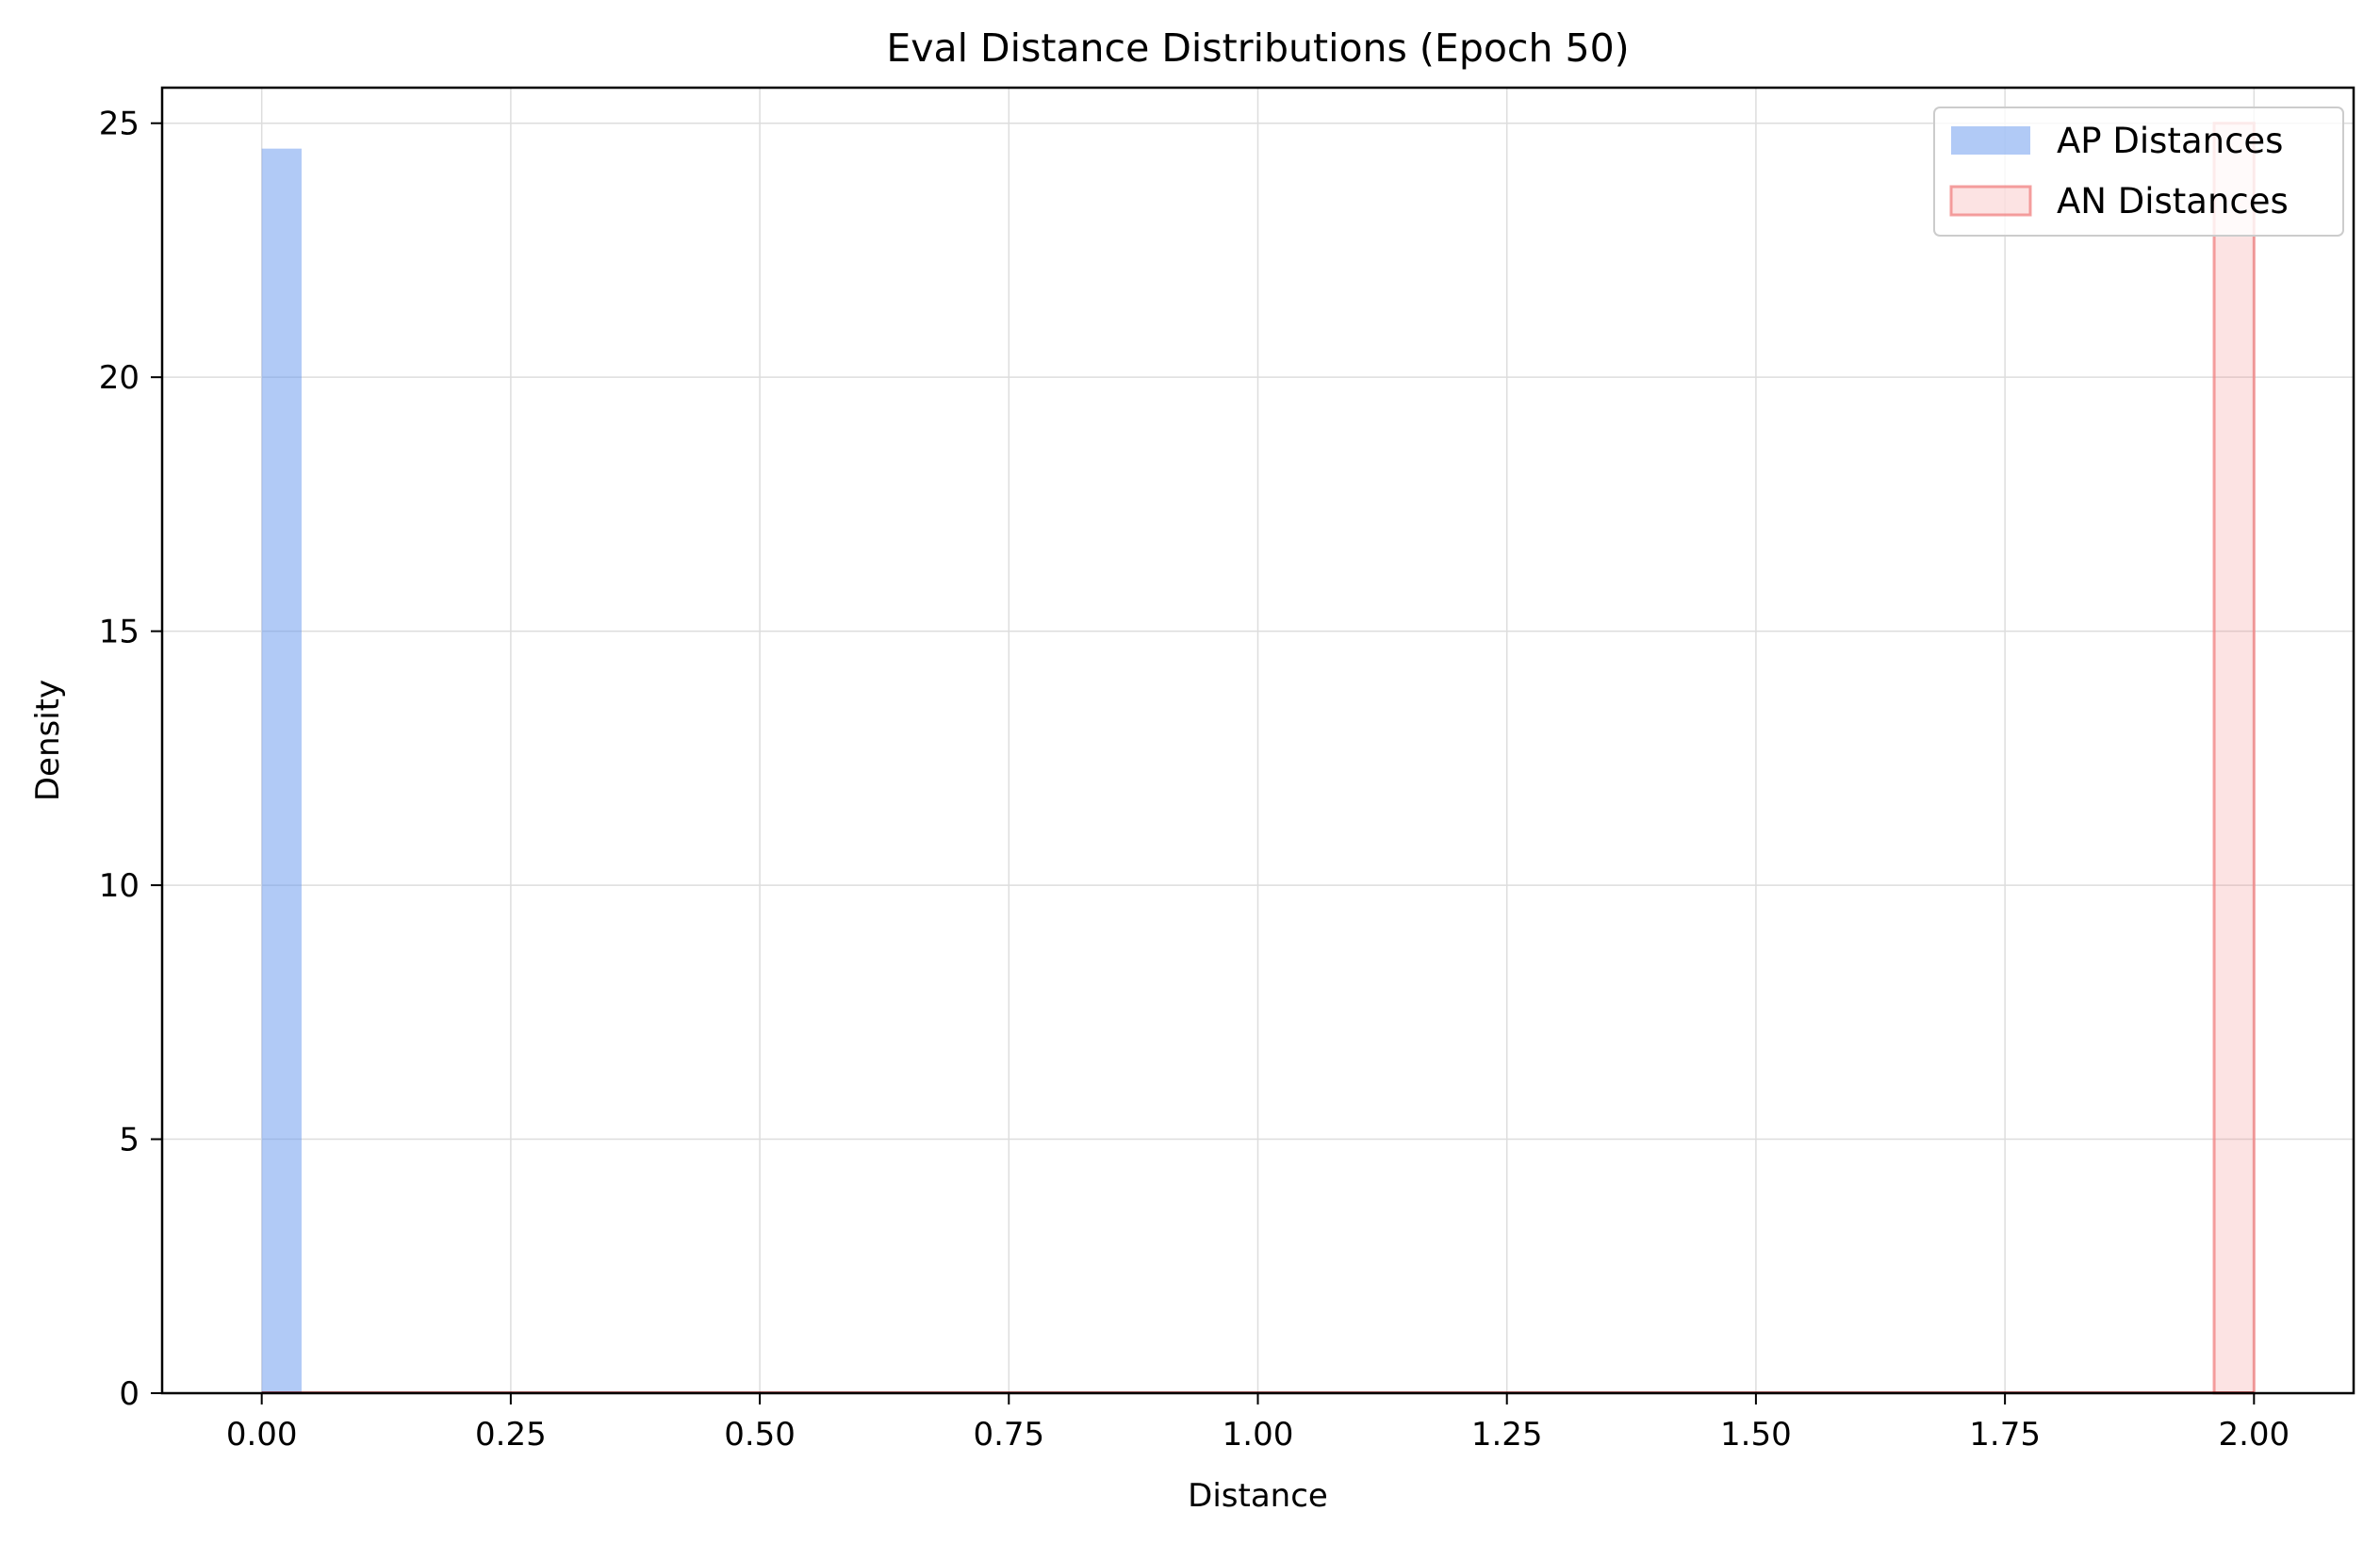  What do you see at coordinates (1258, 1435) in the screenshot?
I see `x-tick-label: 1.00` at bounding box center [1258, 1435].